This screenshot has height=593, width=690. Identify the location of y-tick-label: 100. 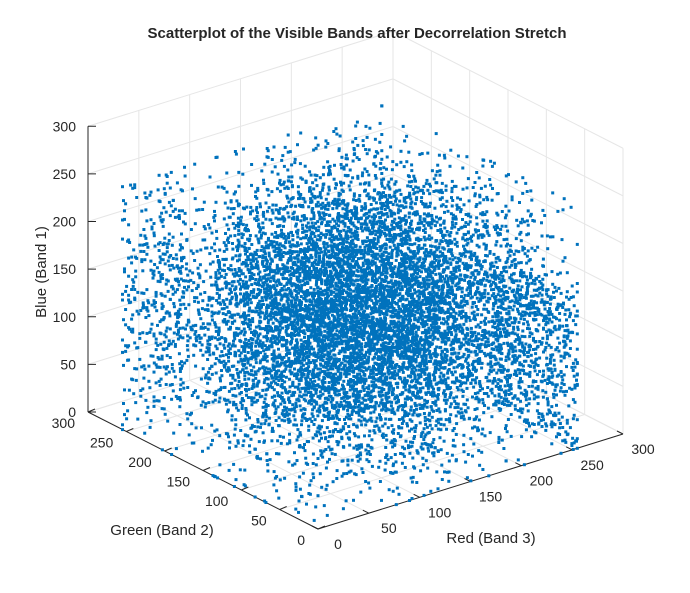
(217, 501).